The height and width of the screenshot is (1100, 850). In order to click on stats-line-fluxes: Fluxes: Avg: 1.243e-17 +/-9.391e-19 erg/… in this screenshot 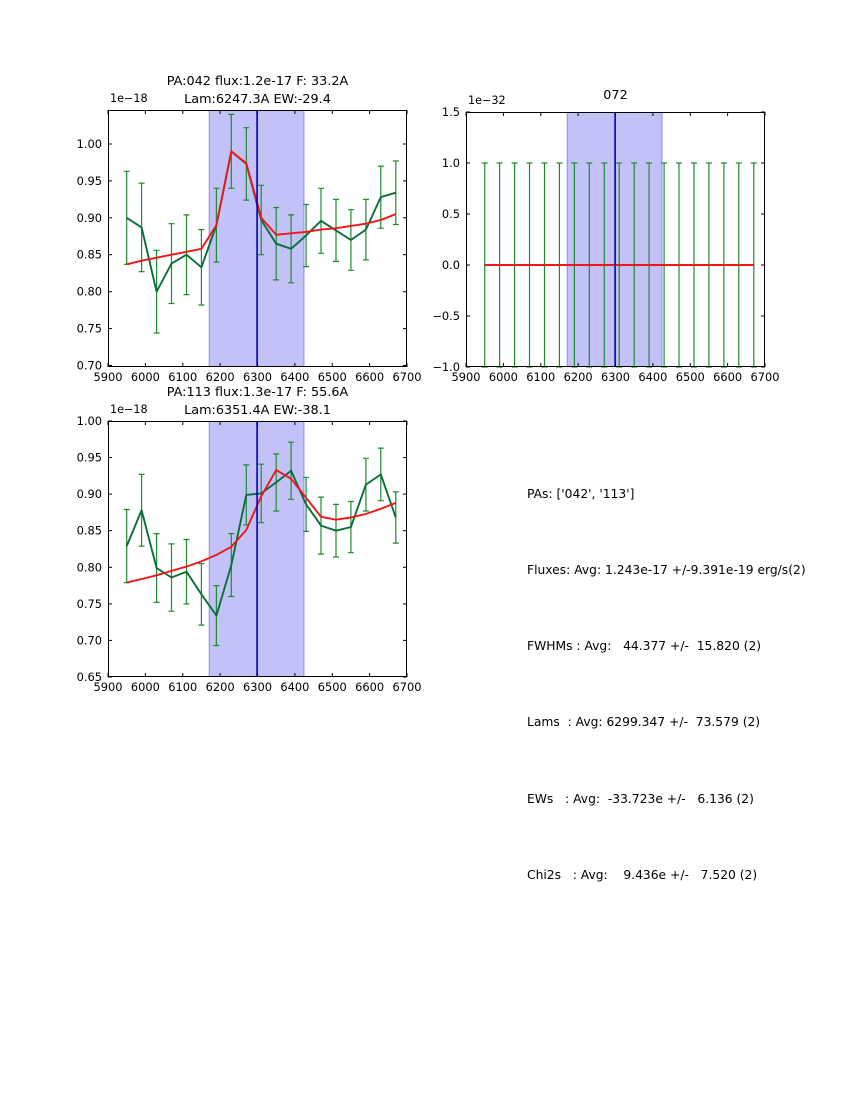, I will do `click(666, 570)`.